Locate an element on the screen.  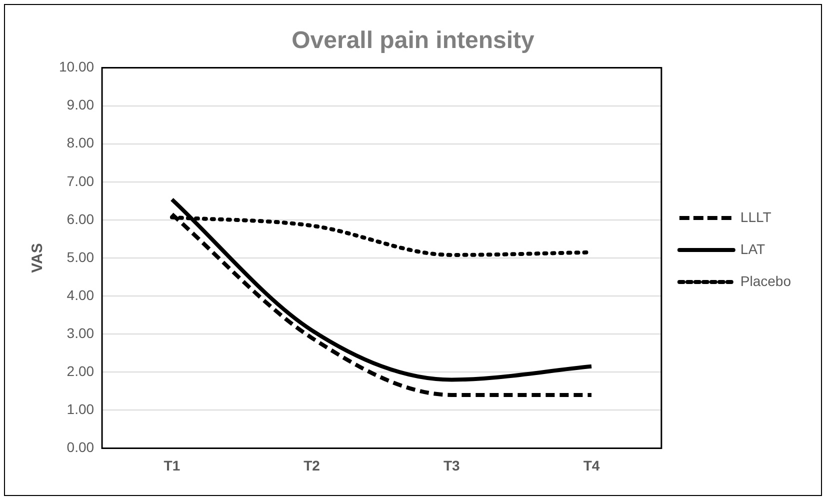
legend-label: LLLT is located at coordinates (756, 216).